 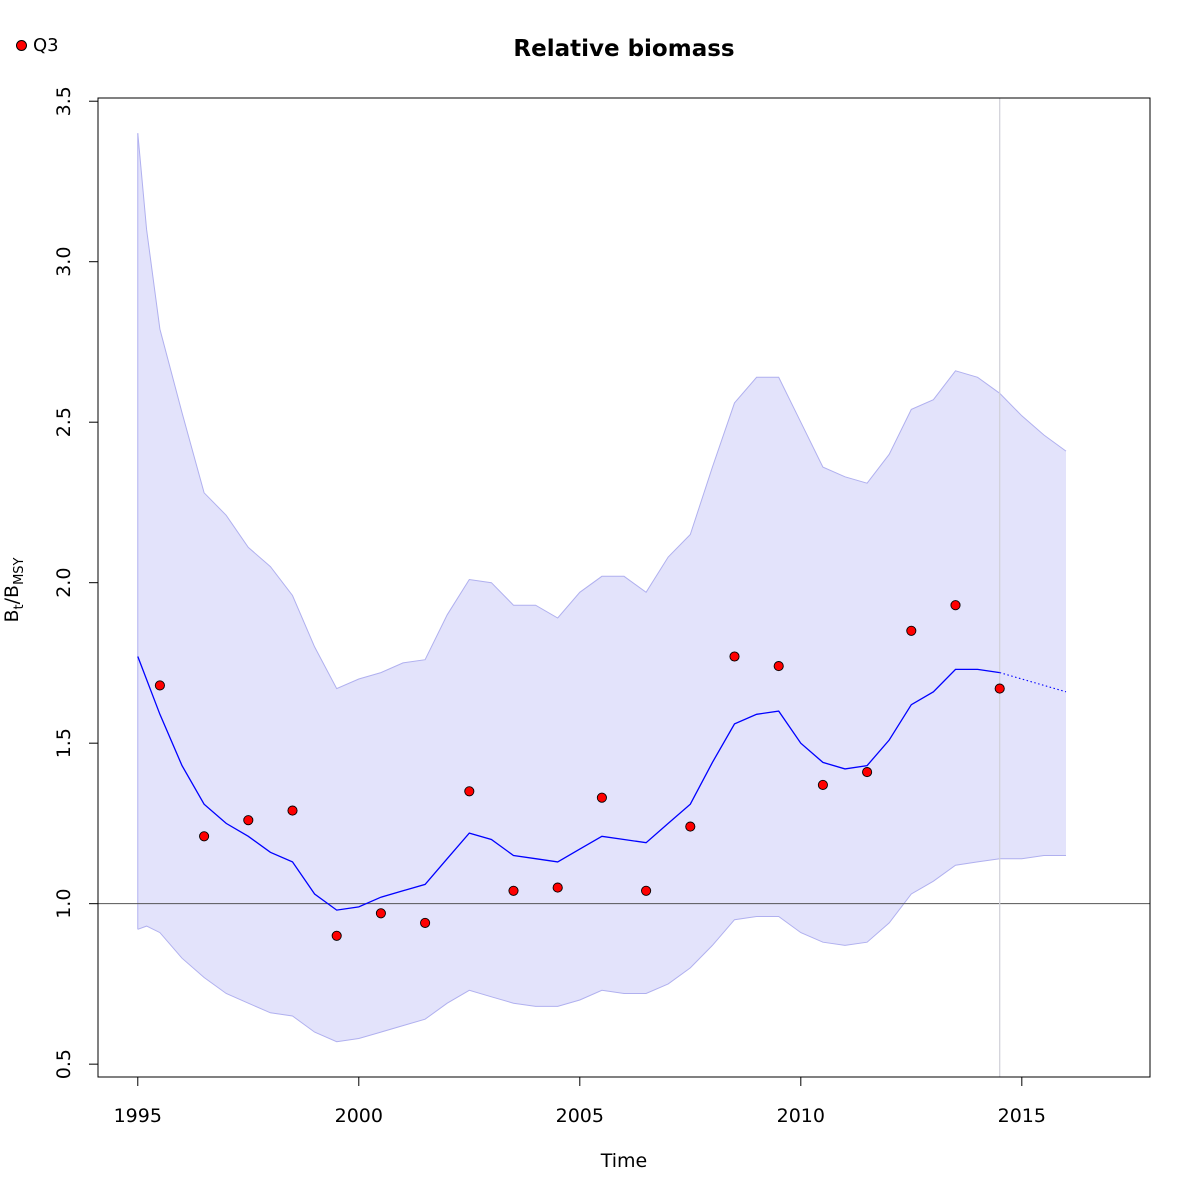 What do you see at coordinates (580, 1116) in the screenshot?
I see `x-tick-label: 2005` at bounding box center [580, 1116].